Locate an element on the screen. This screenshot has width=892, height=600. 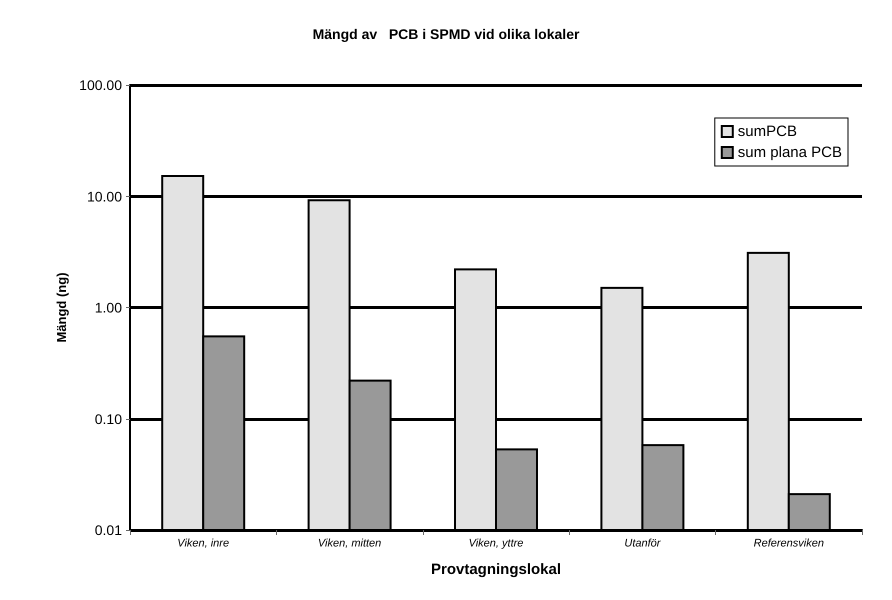
y-tick-label: 1.00 is located at coordinates (108, 308).